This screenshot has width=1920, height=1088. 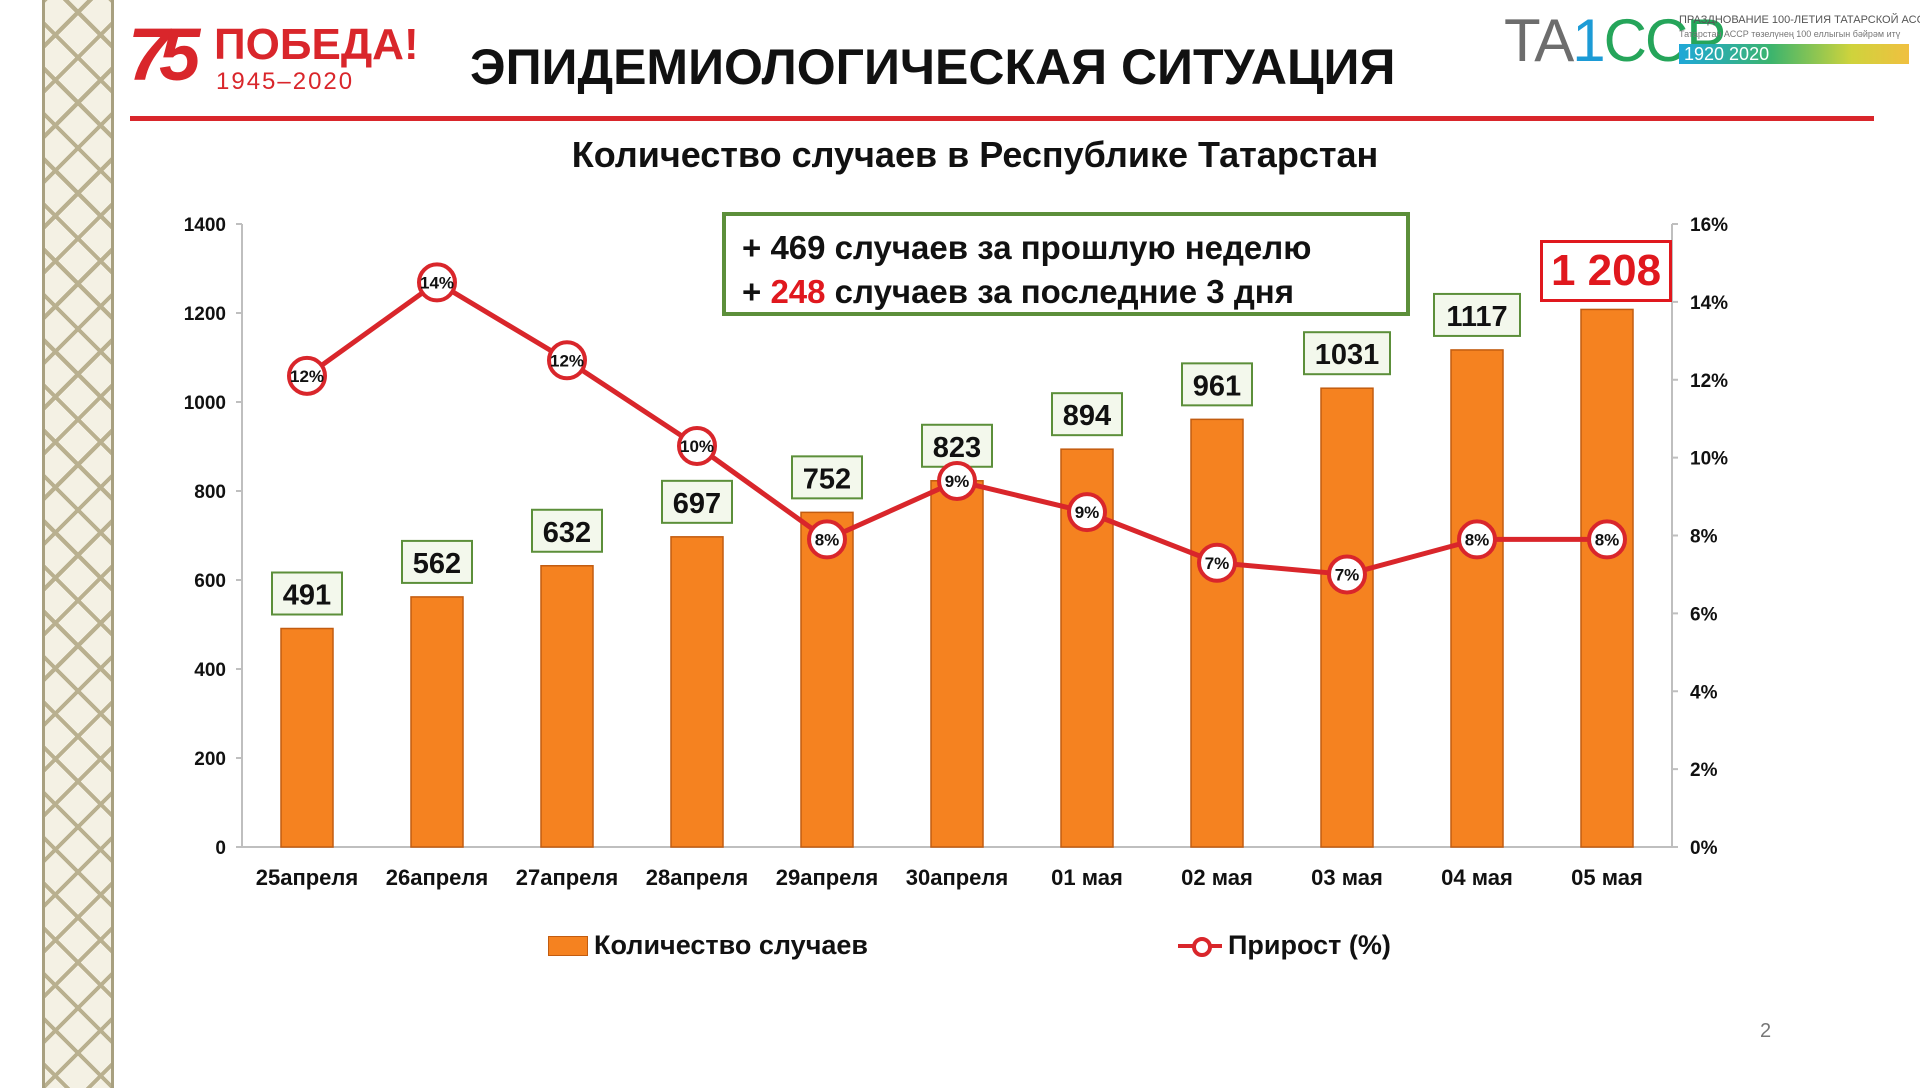 What do you see at coordinates (210, 492) in the screenshot?
I see `y-left-tick-label: 800` at bounding box center [210, 492].